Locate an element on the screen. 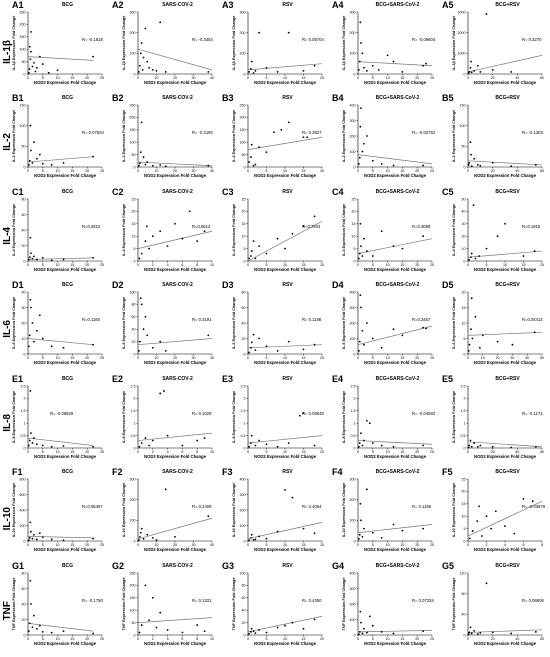 Image resolution: width=550 pixels, height=657 pixels. y-tick-label: 3000 is located at coordinates (462, 12).